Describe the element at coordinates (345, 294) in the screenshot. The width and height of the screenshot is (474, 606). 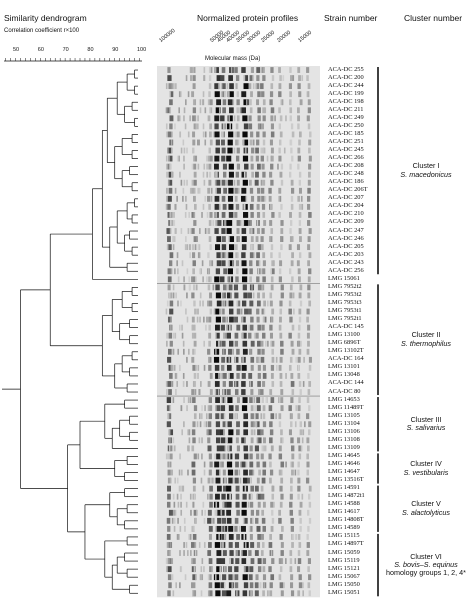
I see `strain-label: LMG 7953t2` at that location.